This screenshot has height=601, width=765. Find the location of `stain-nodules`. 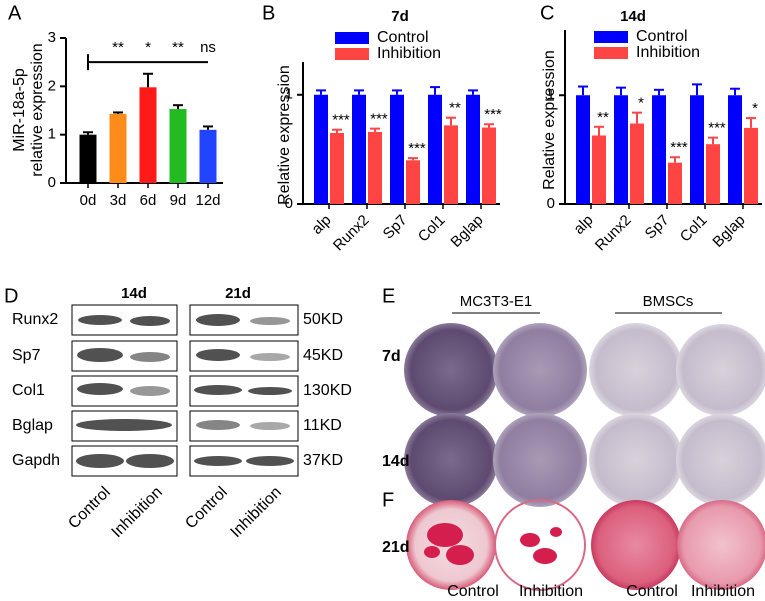

stain-nodules is located at coordinates (493, 544).